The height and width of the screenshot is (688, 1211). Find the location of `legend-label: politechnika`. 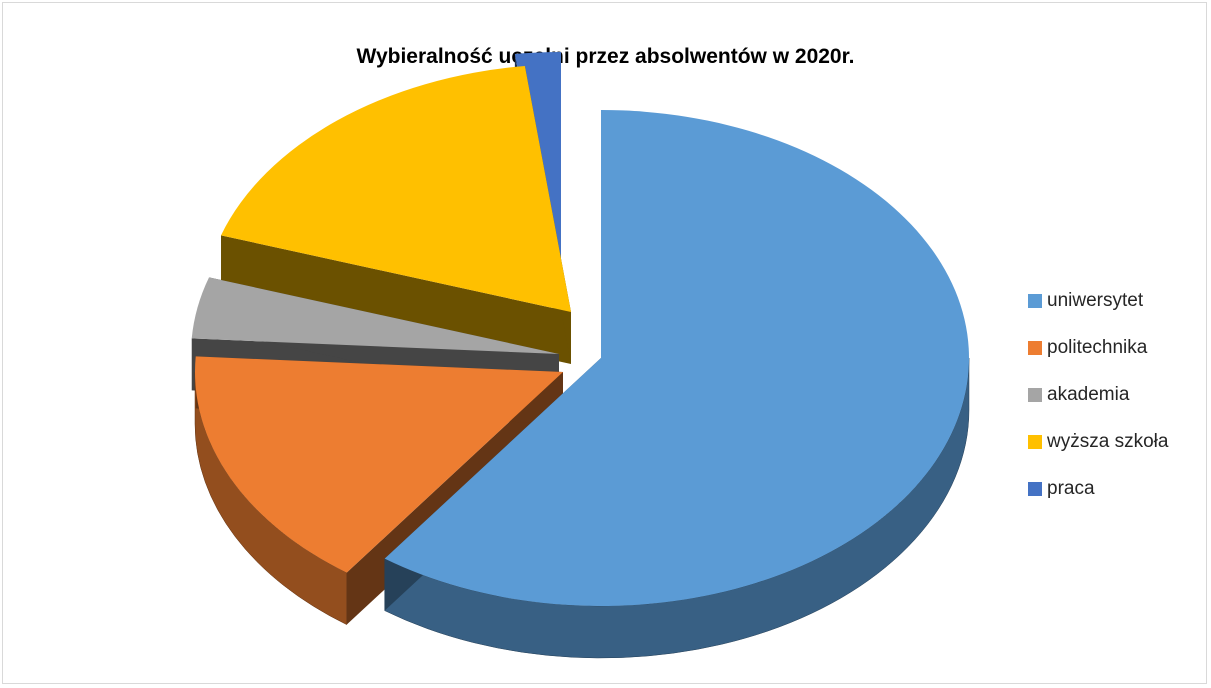

legend-label: politechnika is located at coordinates (1097, 347).